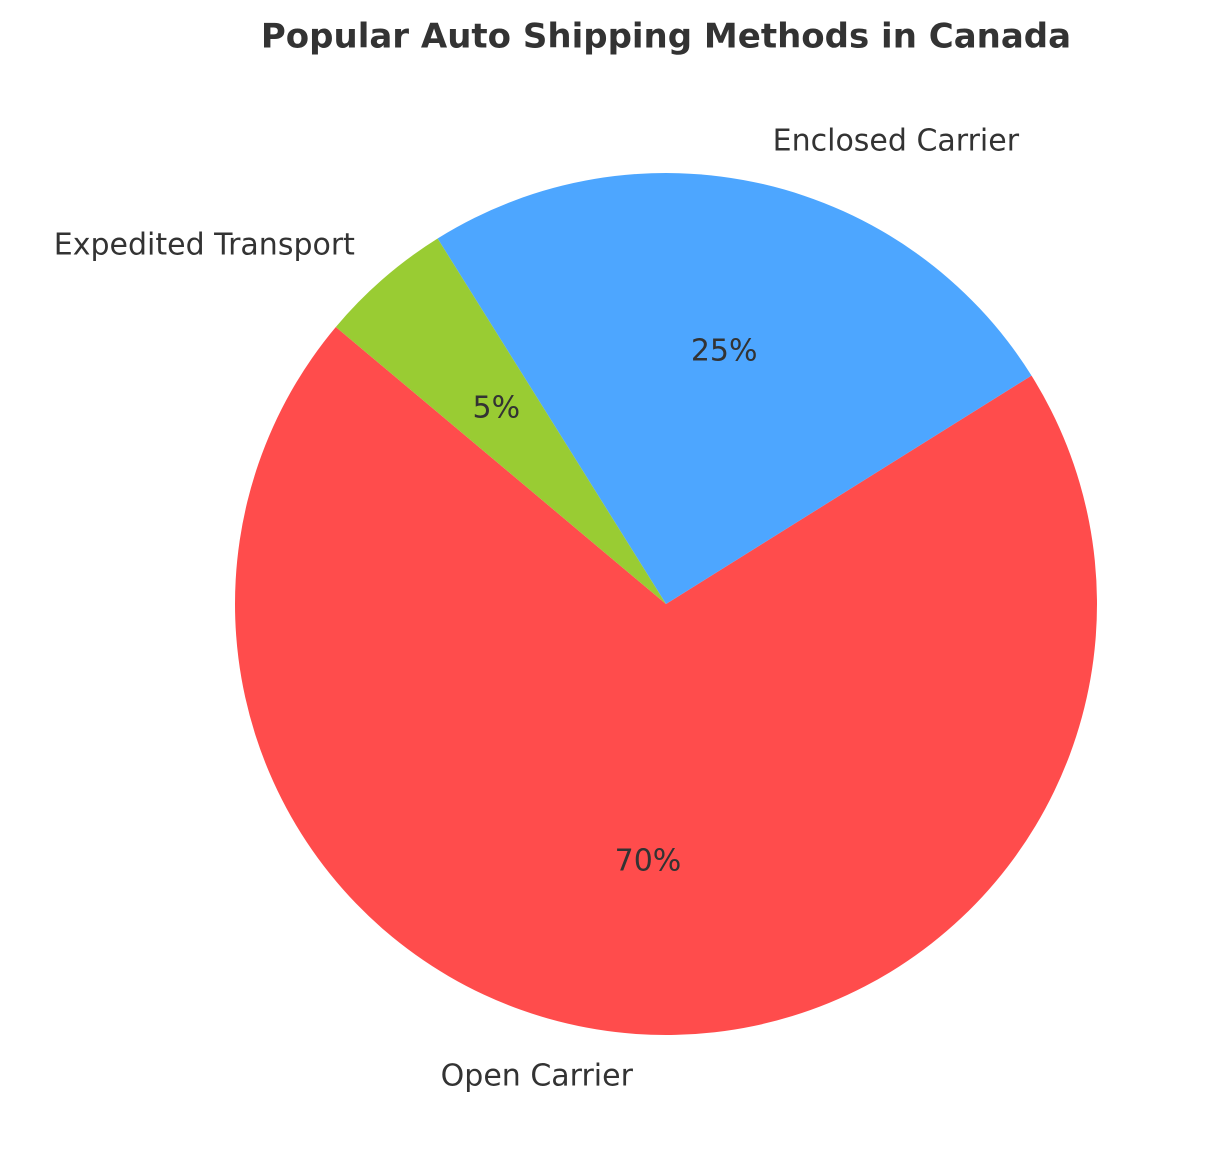 The image size is (1225, 1164). Describe the element at coordinates (497, 407) in the screenshot. I see `value-label: 5%` at that location.